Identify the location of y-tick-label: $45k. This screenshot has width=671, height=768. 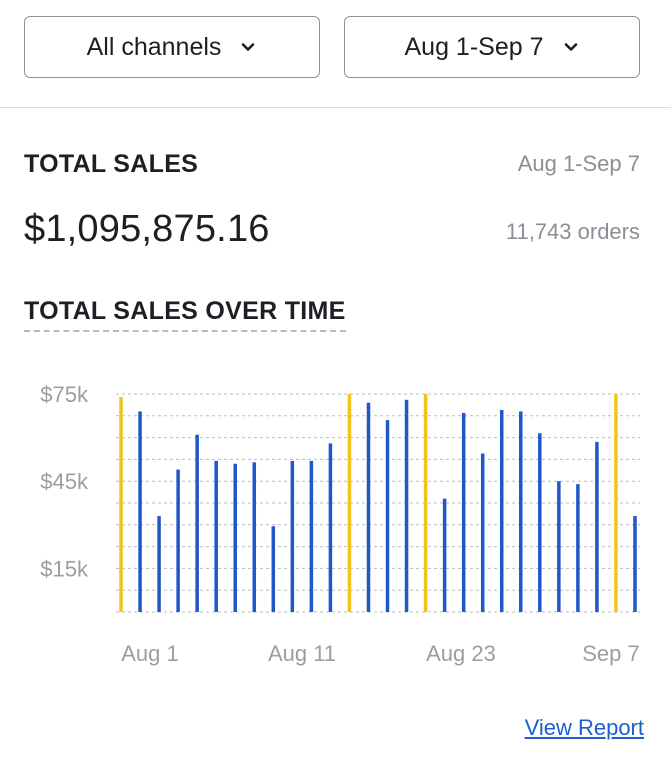
(64, 481).